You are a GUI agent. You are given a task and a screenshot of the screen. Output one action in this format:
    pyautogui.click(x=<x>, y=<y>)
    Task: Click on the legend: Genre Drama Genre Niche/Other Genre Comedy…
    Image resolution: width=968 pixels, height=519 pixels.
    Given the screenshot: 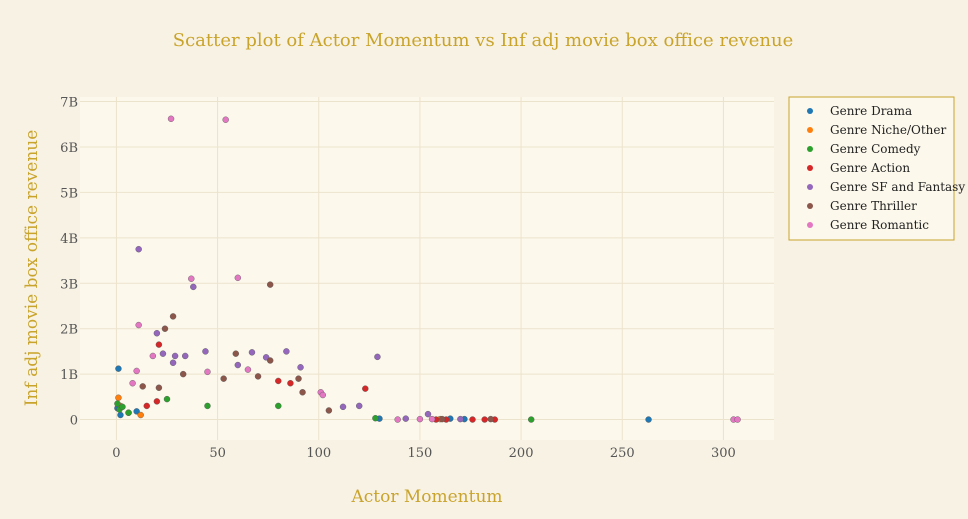 What is the action you would take?
    pyautogui.click(x=876, y=168)
    